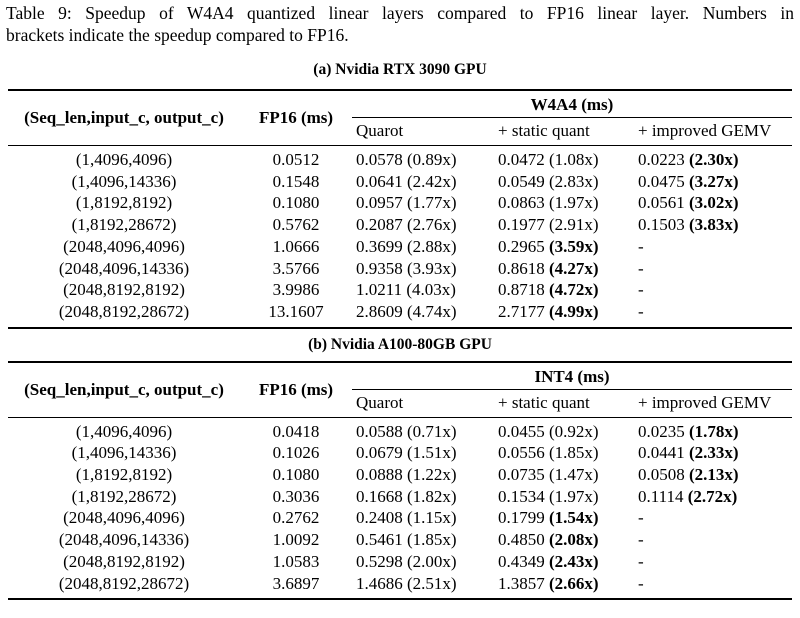 The width and height of the screenshot is (800, 618). Describe the element at coordinates (124, 475) in the screenshot. I see `config-cell: (1,8192,8192)` at that location.